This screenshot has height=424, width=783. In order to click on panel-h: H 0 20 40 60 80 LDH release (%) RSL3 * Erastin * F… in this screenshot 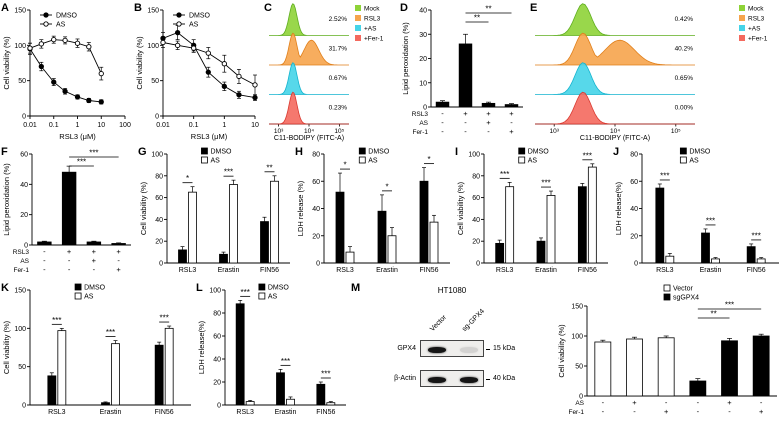, I will do `click(374, 213)`.